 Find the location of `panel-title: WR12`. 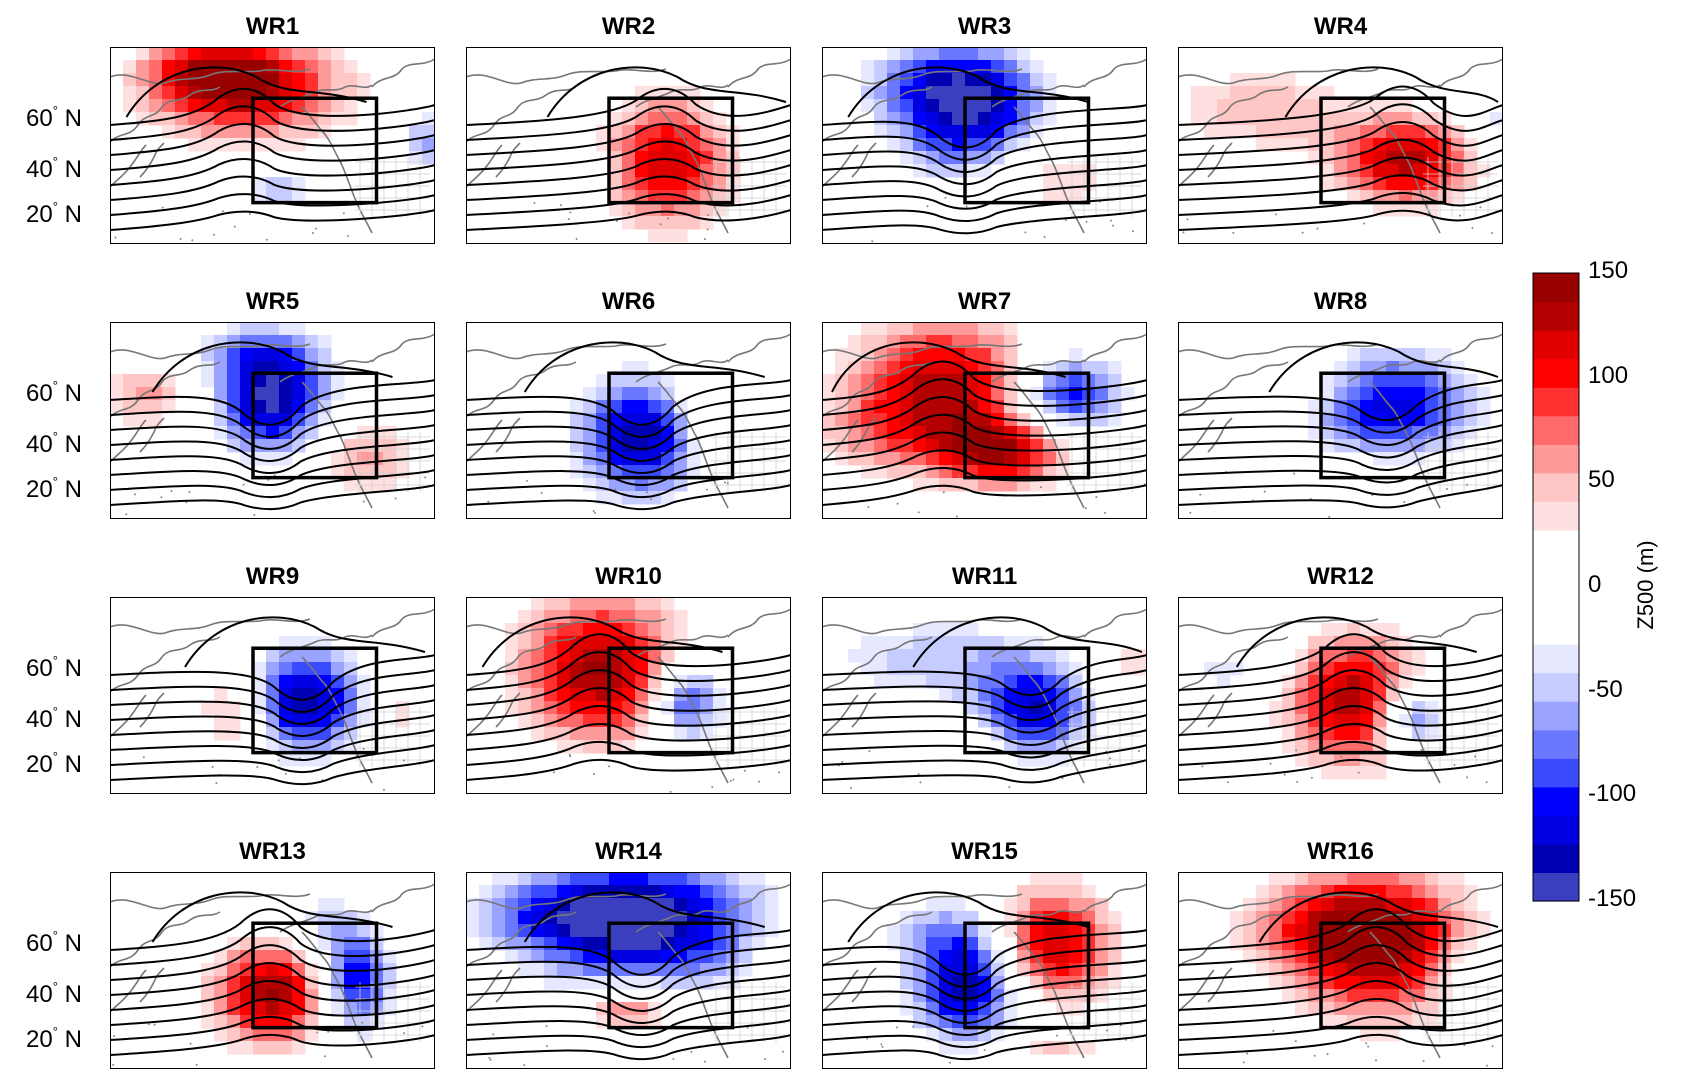

panel-title: WR12 is located at coordinates (1340, 576).